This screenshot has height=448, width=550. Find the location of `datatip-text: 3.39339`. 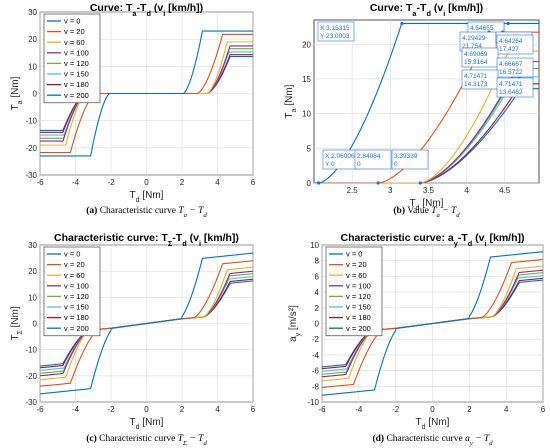

datatip-text: 3.39339 is located at coordinates (406, 156).